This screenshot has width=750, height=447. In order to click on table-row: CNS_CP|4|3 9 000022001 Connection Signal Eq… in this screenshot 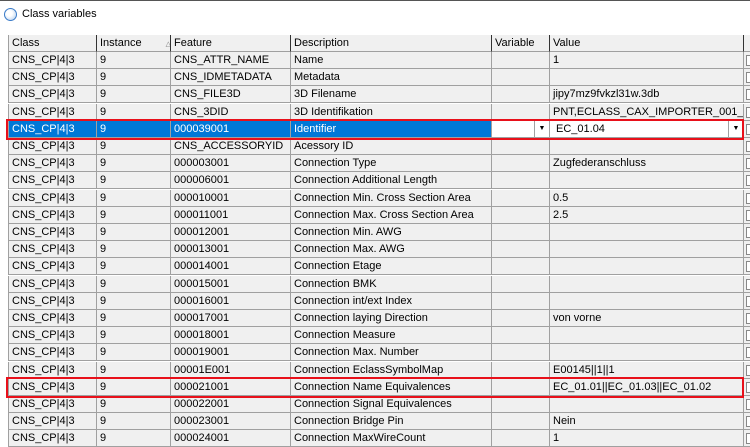, I will do `click(379, 404)`.